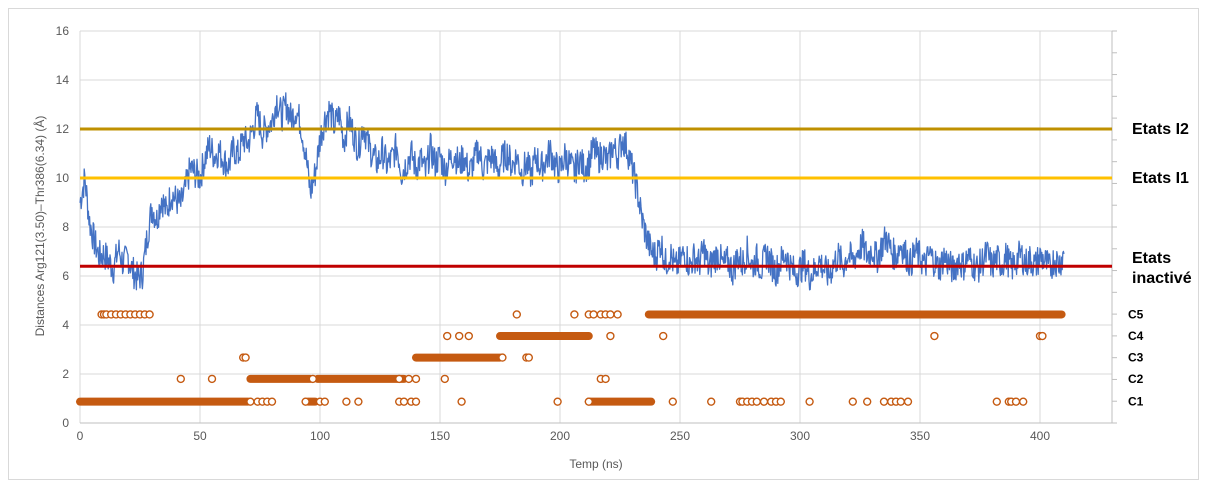  Describe the element at coordinates (560, 436) in the screenshot. I see `x-tick-label: 200` at that location.